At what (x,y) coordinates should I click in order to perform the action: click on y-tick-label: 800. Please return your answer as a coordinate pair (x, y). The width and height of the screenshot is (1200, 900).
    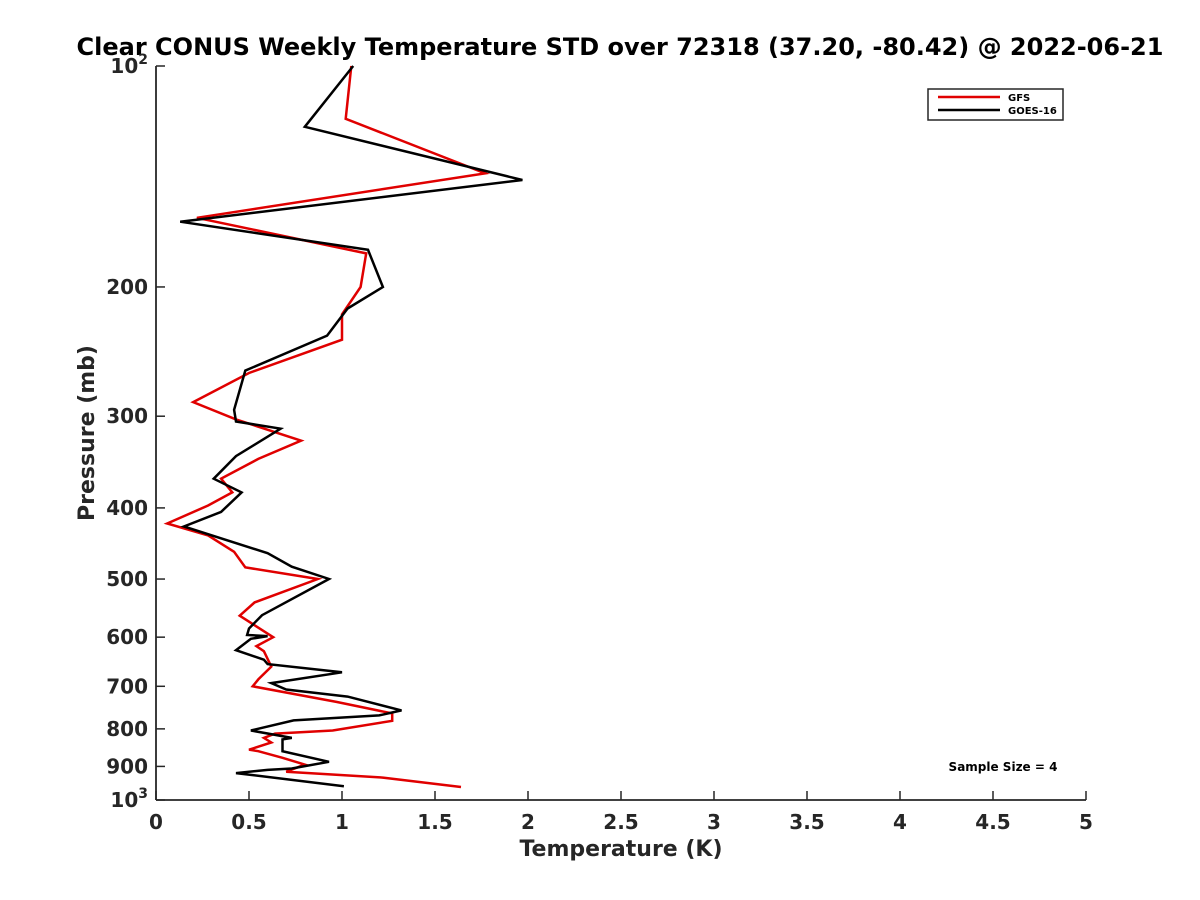
    Looking at the image, I should click on (127, 729).